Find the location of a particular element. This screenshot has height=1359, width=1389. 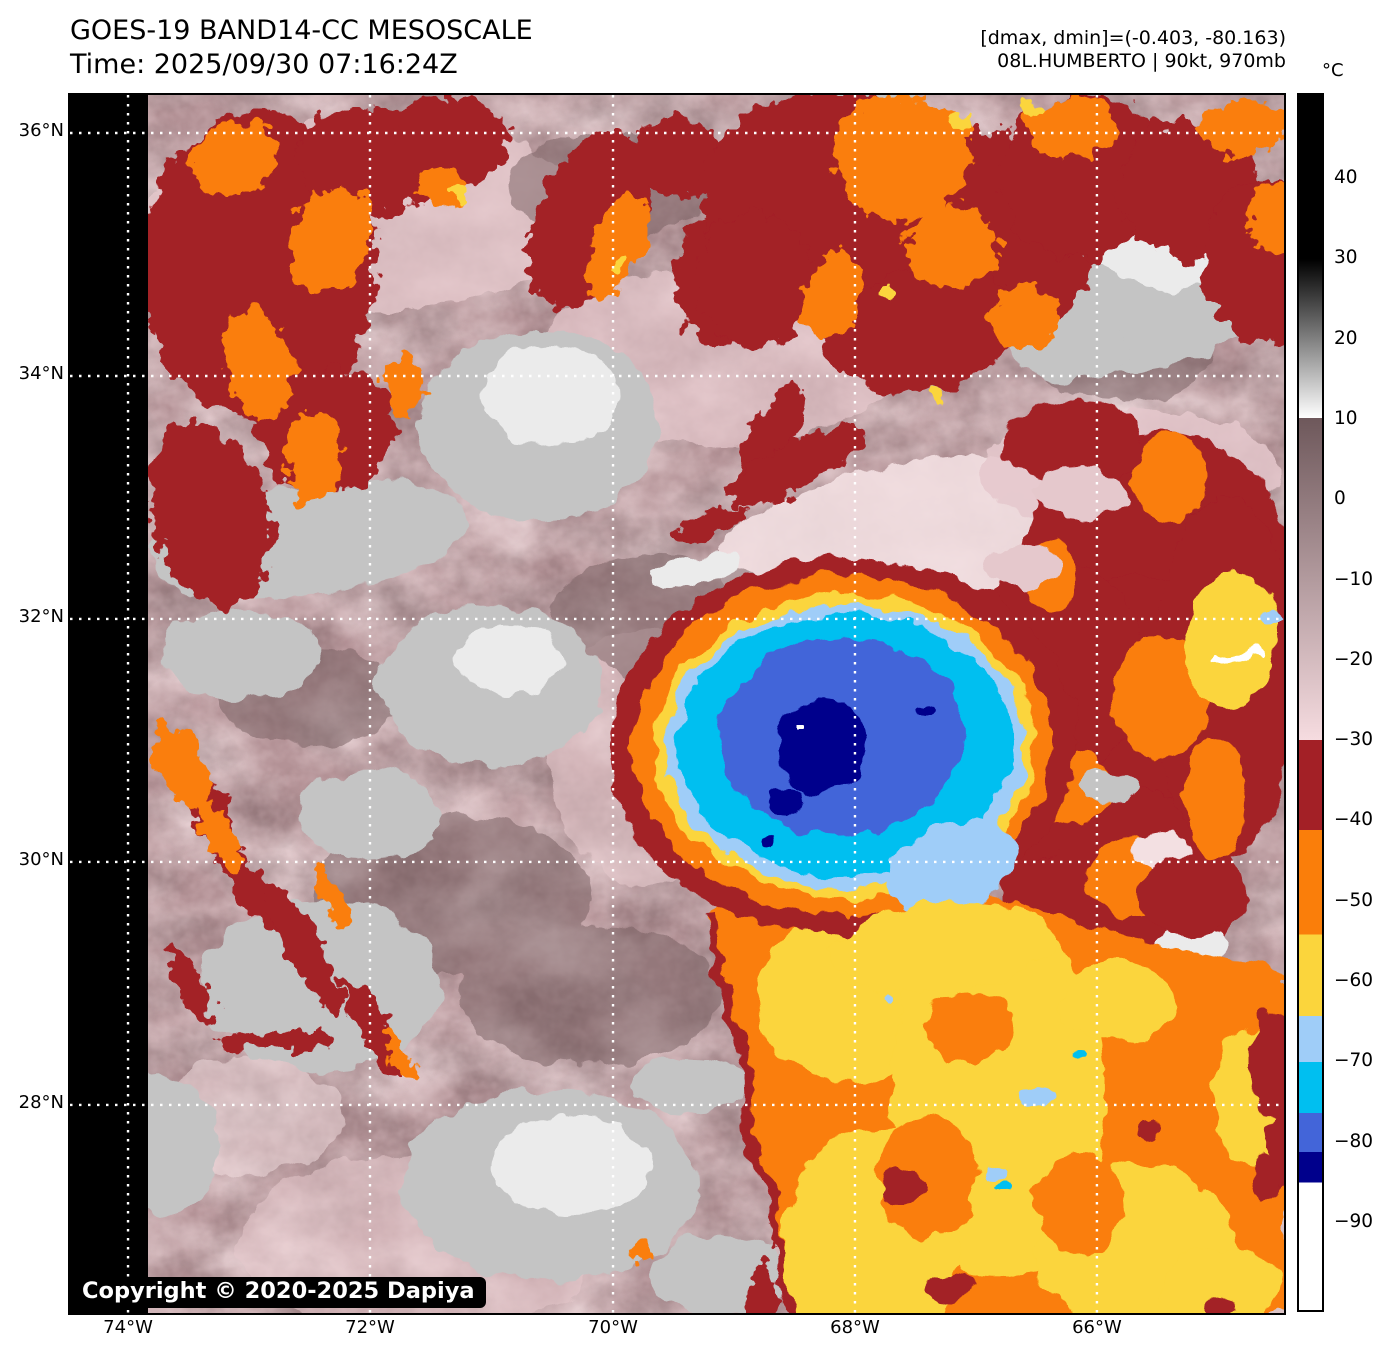

colorbar-tick-label: −10 is located at coordinates (1354, 579).